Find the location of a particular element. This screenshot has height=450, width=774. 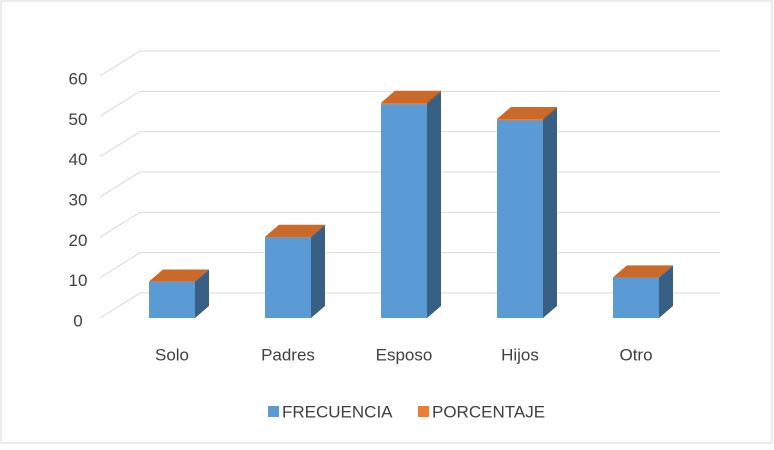

y-tick-label: 10 is located at coordinates (78, 280).